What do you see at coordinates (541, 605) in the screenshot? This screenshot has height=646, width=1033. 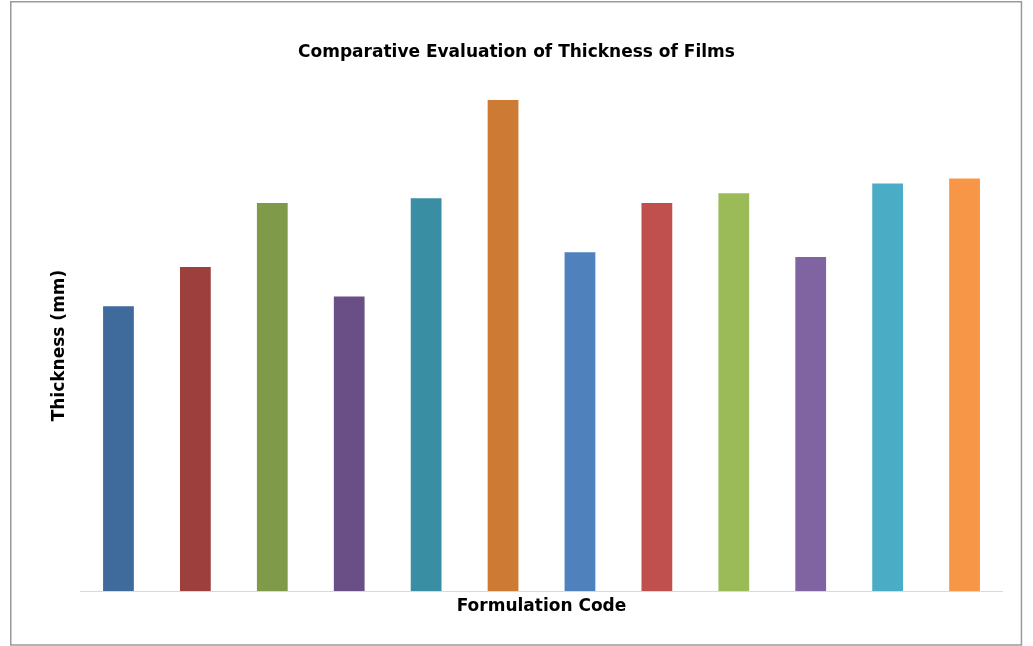 I see `x-axis-title: Formulation Code` at bounding box center [541, 605].